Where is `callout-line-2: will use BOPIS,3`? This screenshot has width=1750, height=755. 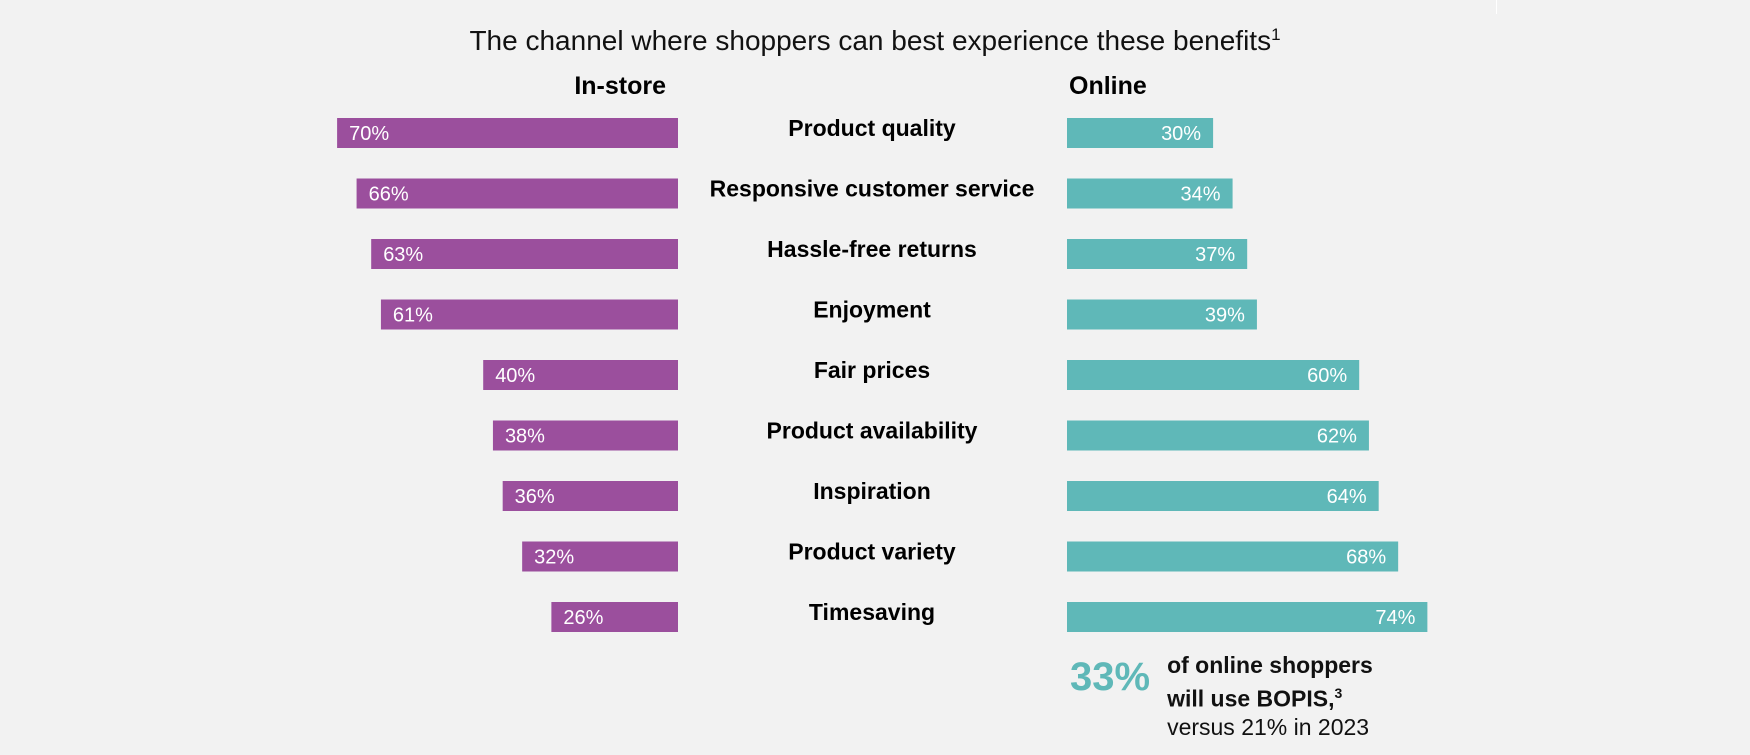
callout-line-2: will use BOPIS,3 is located at coordinates (1270, 696).